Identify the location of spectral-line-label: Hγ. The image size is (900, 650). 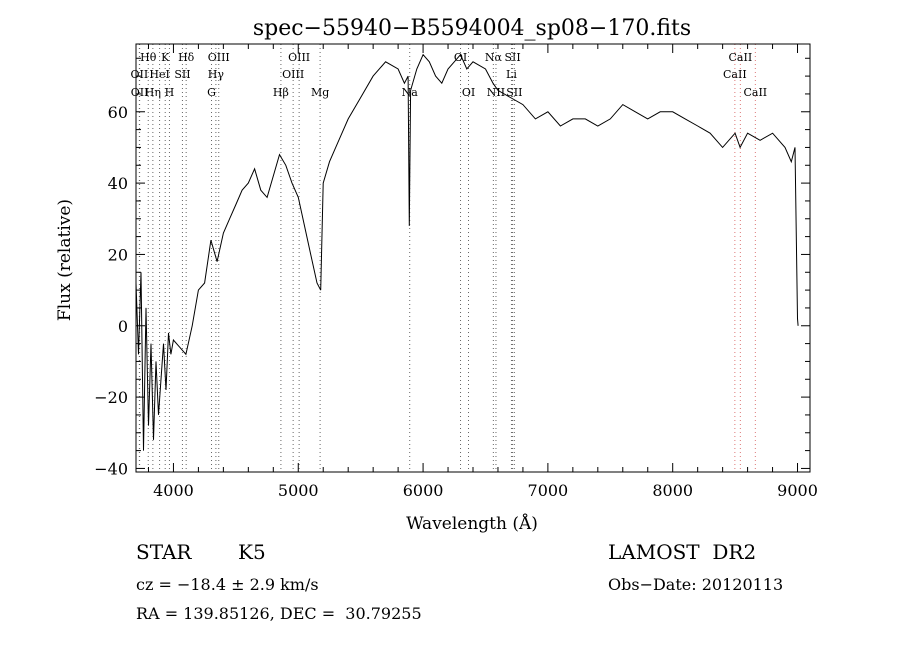
(216, 74).